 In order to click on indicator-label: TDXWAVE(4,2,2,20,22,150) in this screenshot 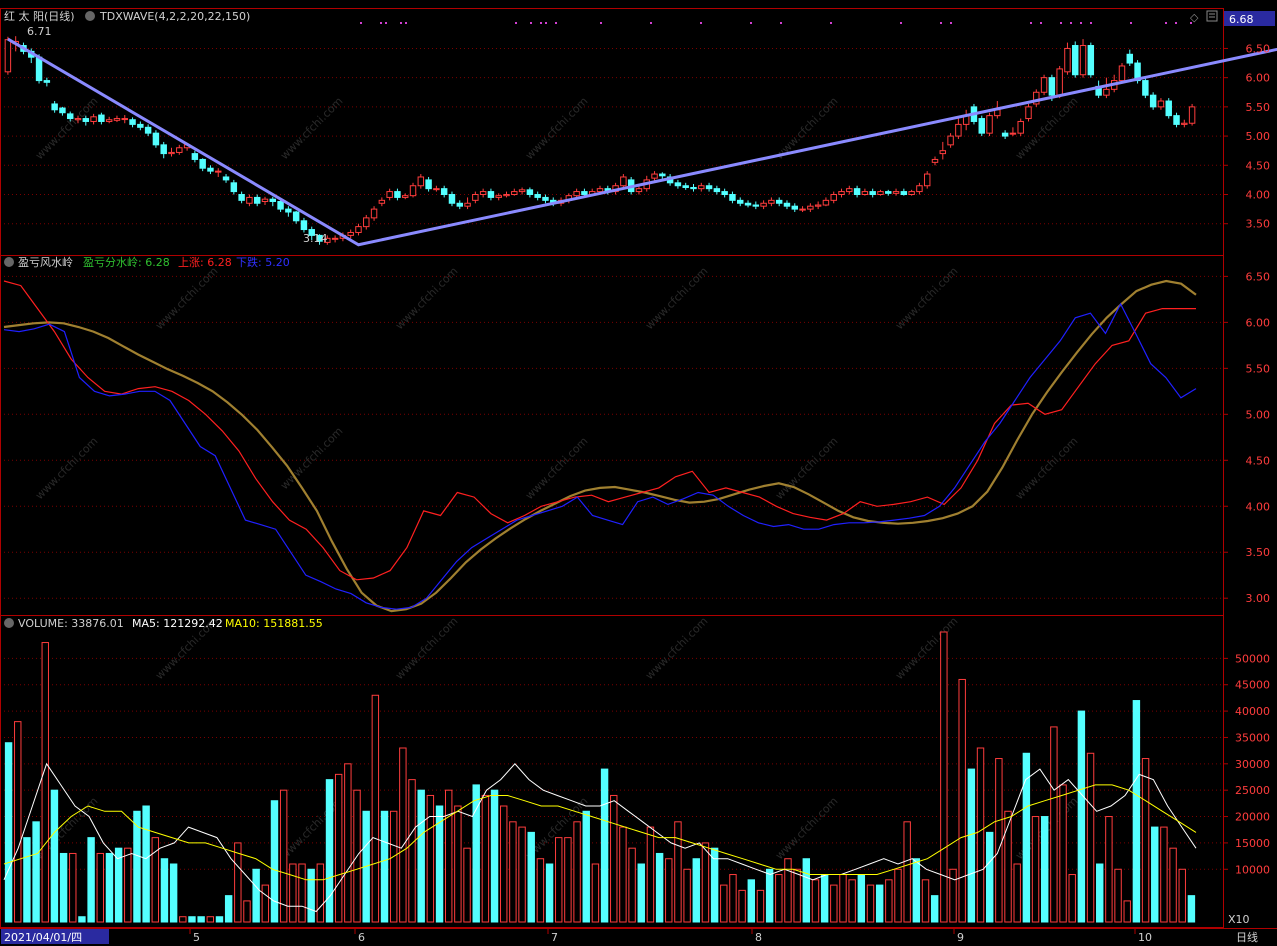, I will do `click(174, 16)`.